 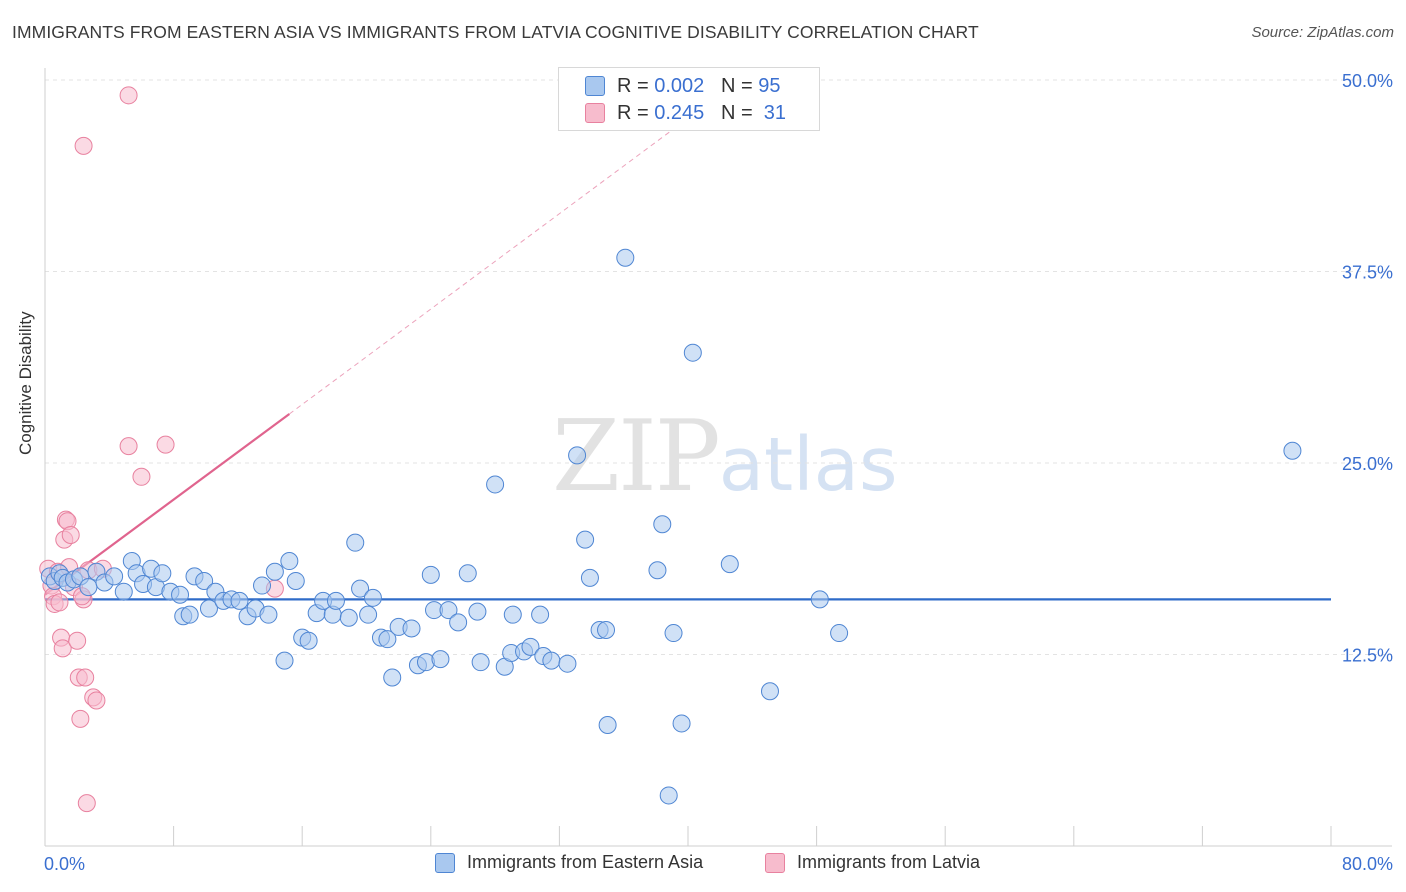 I want to click on x-tick-label: 0.0%, so click(x=64, y=864).